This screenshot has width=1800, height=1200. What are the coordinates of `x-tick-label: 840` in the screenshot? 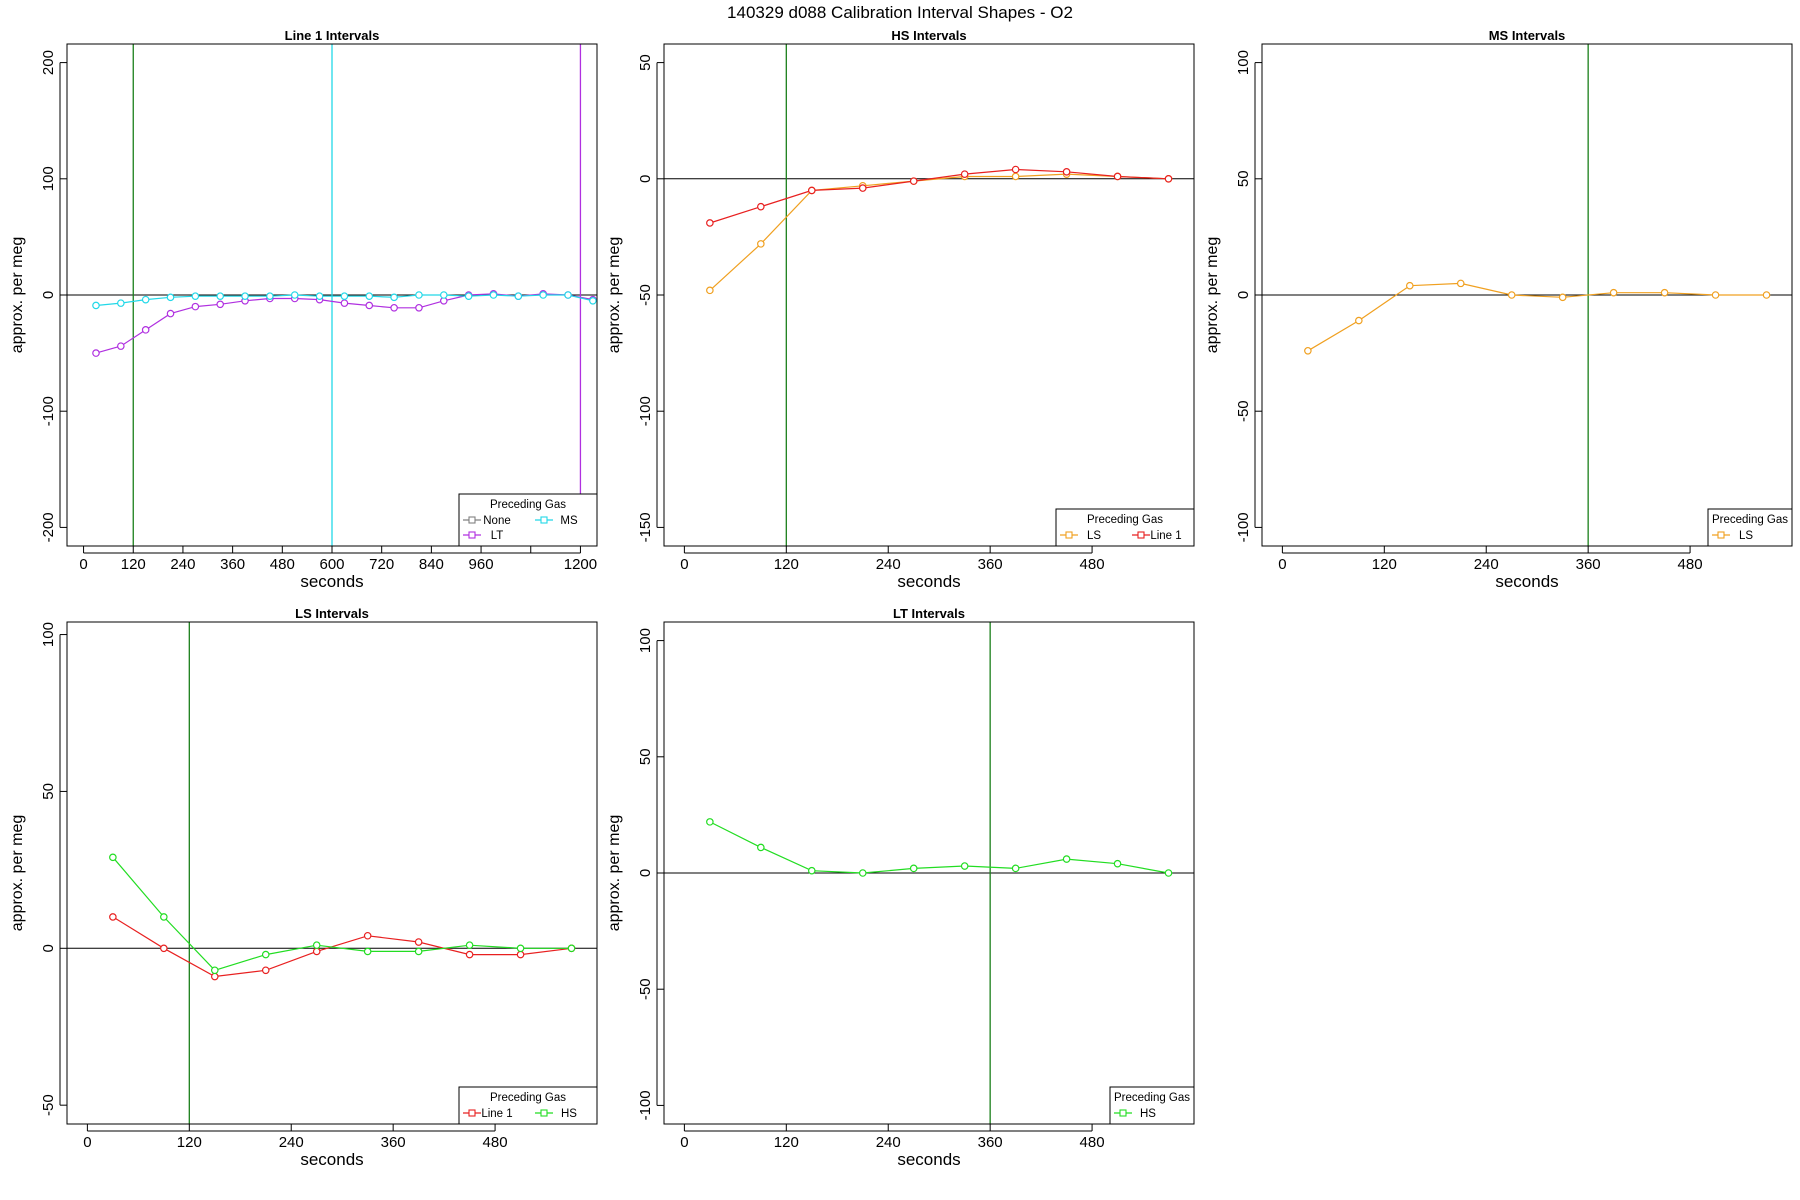 It's located at (431, 564).